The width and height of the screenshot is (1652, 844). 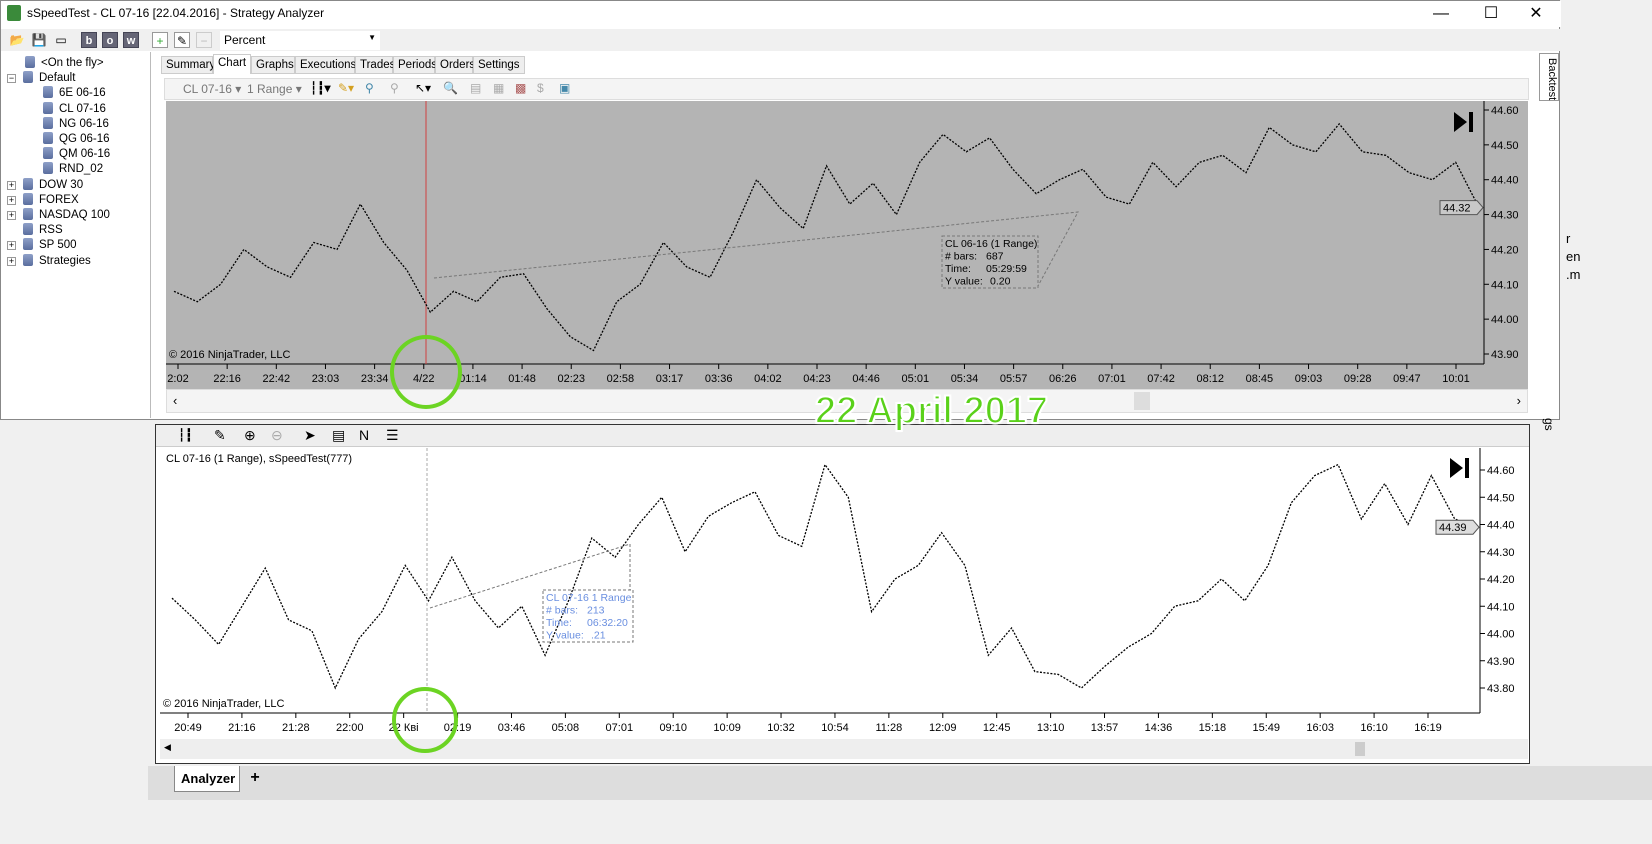 I want to click on remove-indicator-icon: ⚲, so click(x=394, y=88).